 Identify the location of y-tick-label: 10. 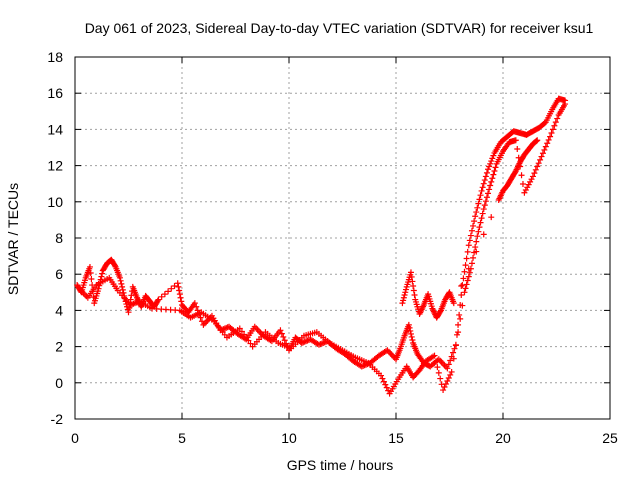
(55, 202).